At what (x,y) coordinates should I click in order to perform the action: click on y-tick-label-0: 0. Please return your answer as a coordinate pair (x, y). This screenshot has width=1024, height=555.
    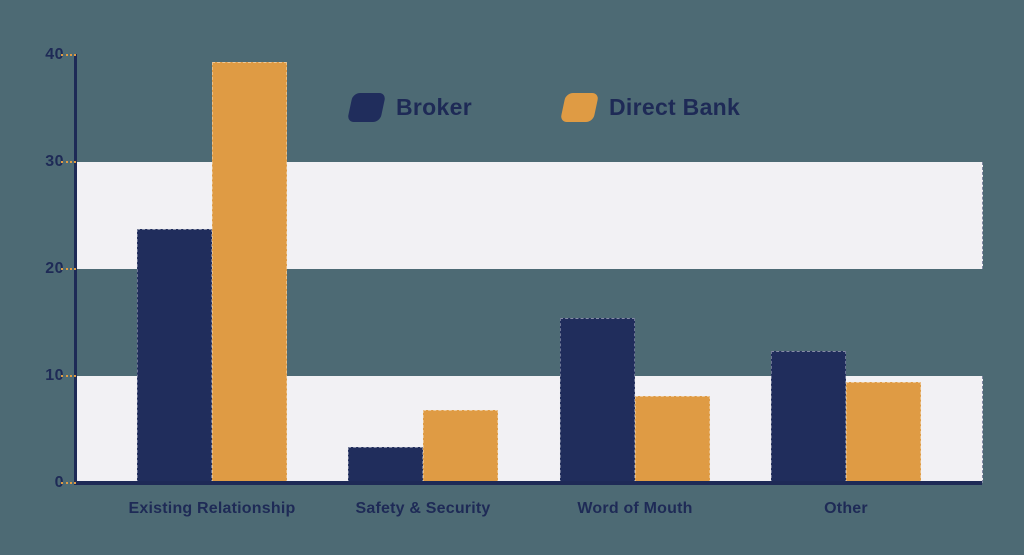
    Looking at the image, I should click on (59, 482).